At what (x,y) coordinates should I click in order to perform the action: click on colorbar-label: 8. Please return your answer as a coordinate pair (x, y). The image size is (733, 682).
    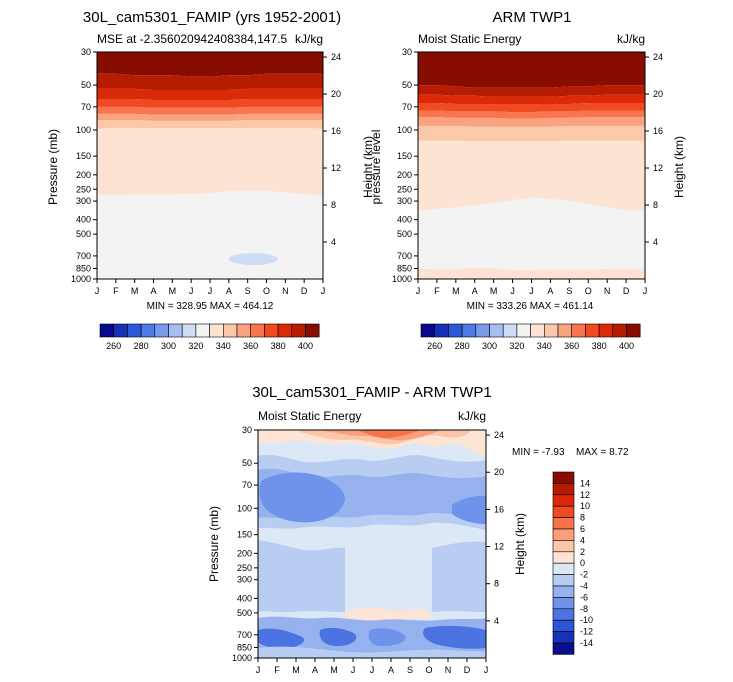
    Looking at the image, I should click on (582, 518).